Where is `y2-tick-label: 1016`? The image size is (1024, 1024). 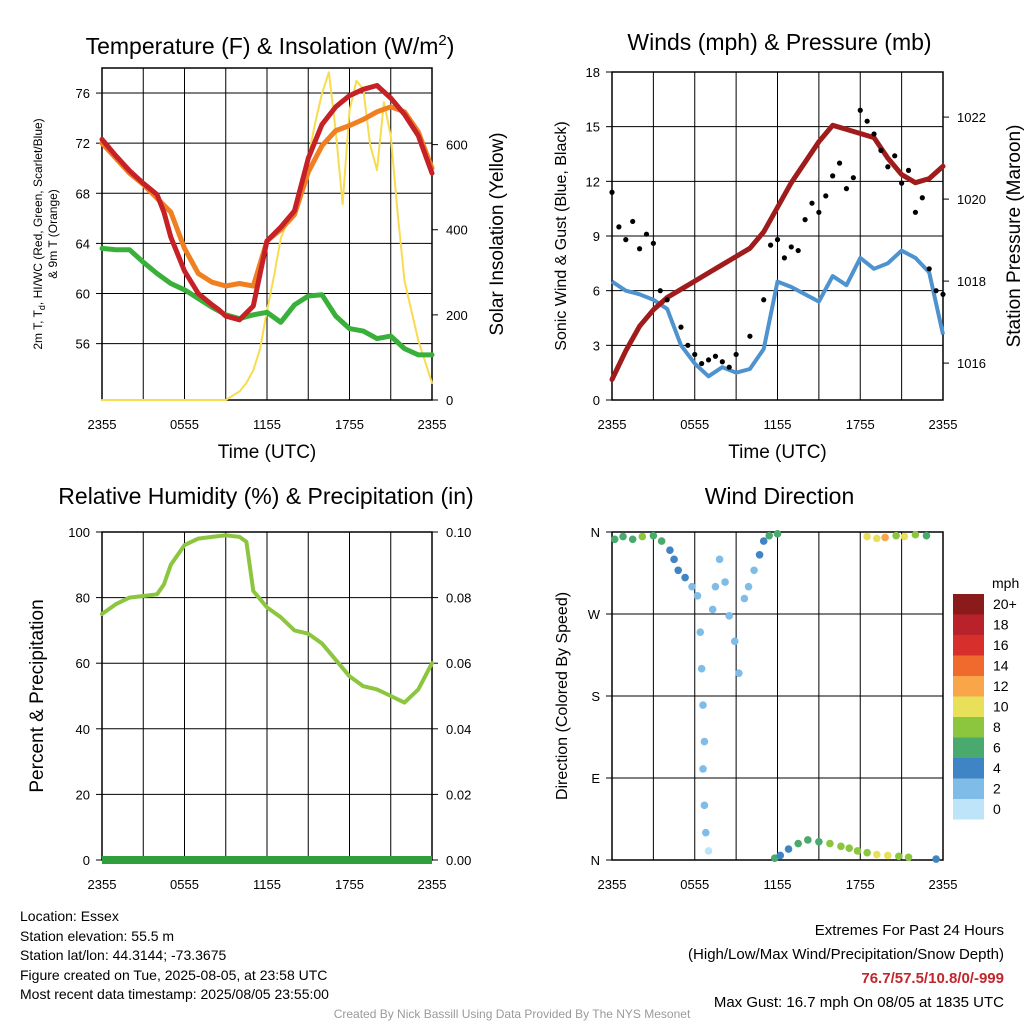 y2-tick-label: 1016 is located at coordinates (971, 363).